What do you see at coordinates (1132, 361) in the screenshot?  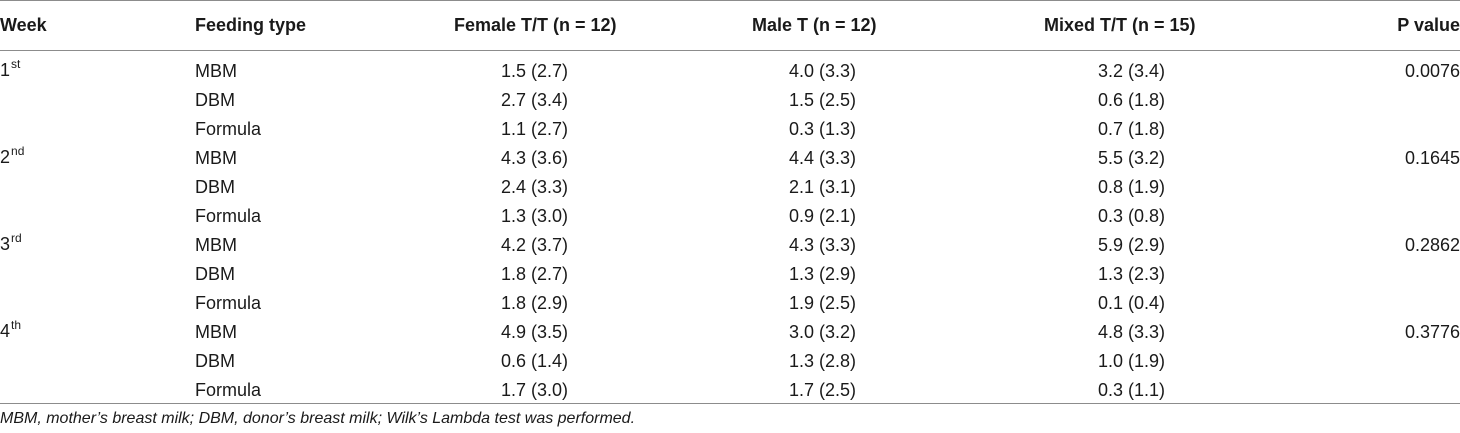 I see `cell-mixed: 1.0 (1.9)` at bounding box center [1132, 361].